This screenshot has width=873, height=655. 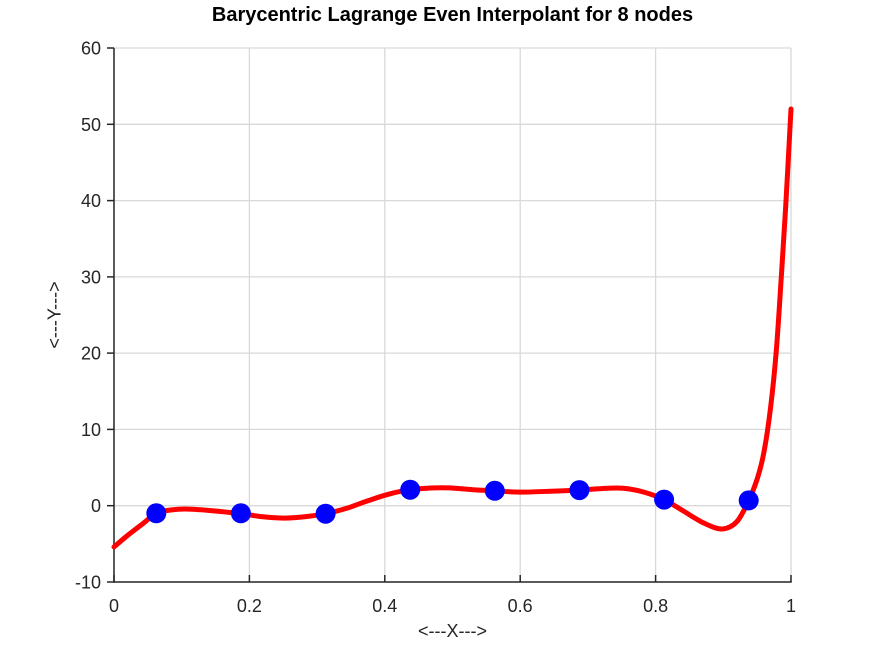 What do you see at coordinates (54, 315) in the screenshot?
I see `y-axis-label: <---Y--->` at bounding box center [54, 315].